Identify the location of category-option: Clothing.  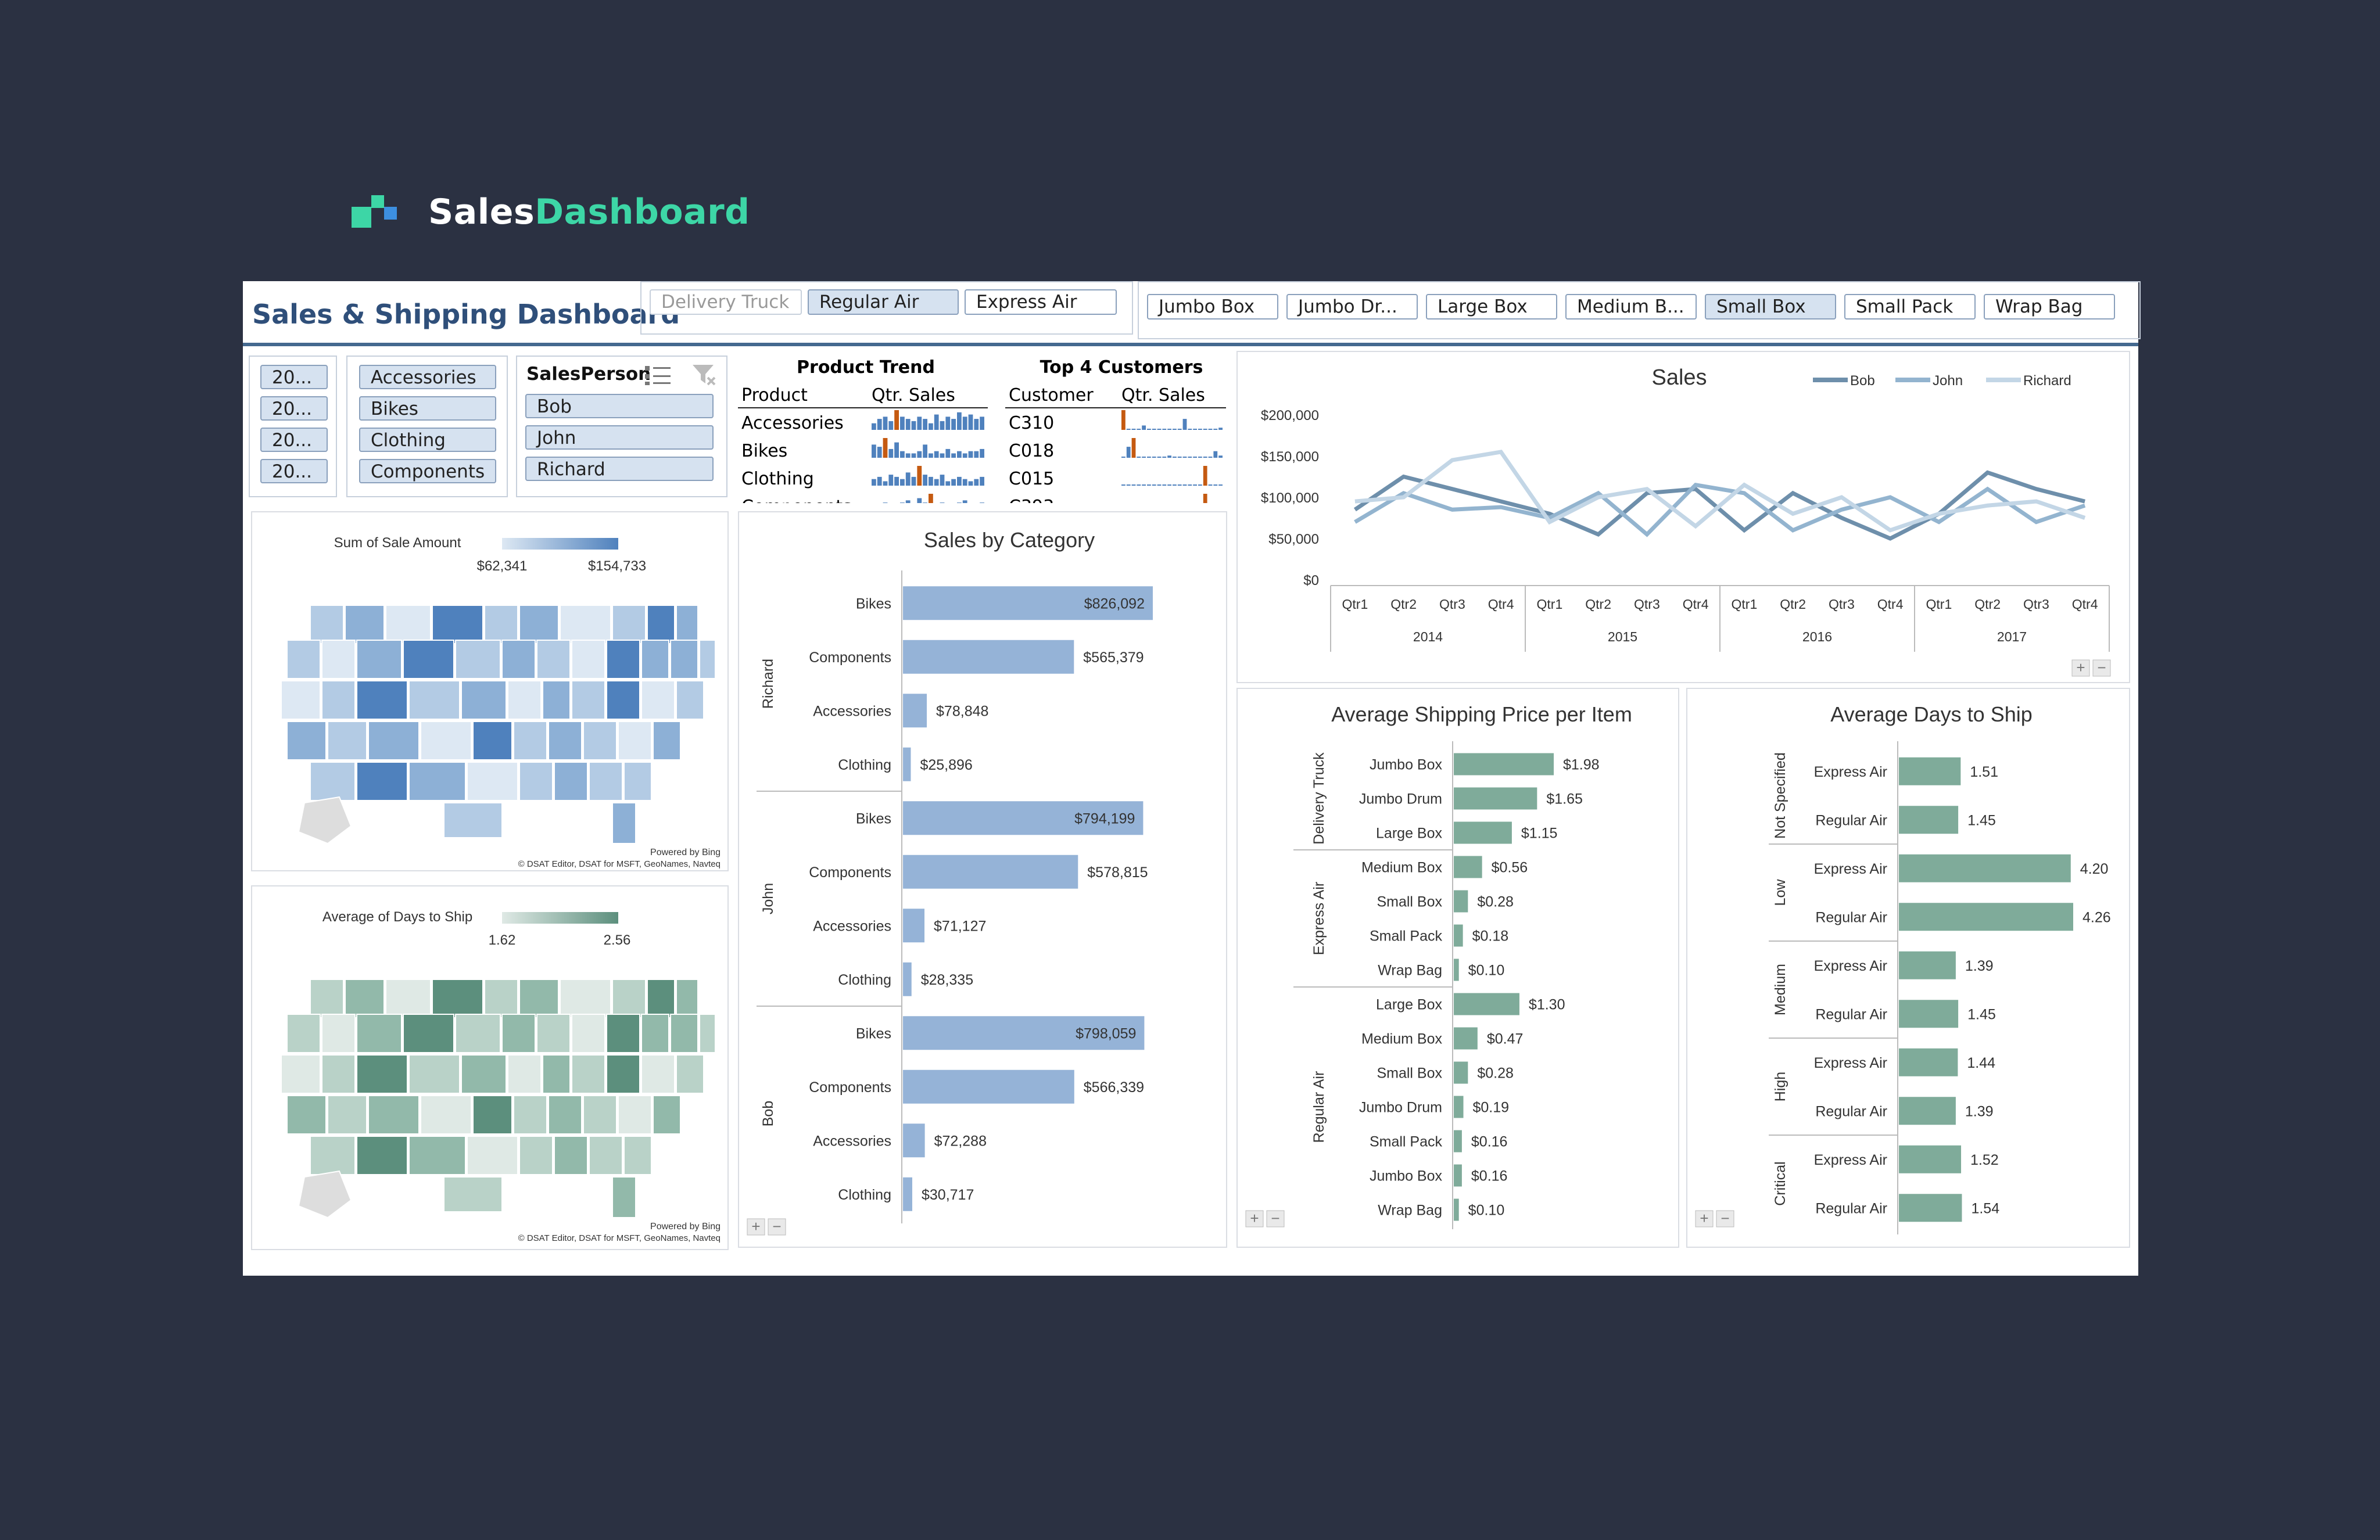
(427, 440).